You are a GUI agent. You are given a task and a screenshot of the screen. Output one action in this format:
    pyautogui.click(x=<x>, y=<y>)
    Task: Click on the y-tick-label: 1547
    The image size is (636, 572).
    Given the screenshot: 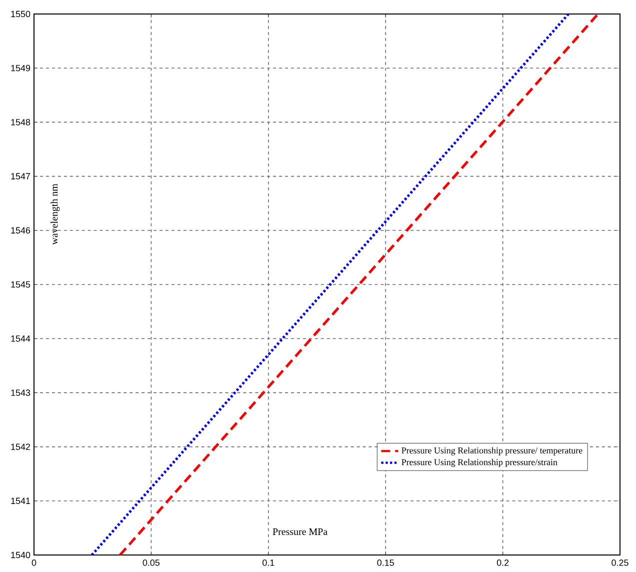 What is the action you would take?
    pyautogui.click(x=20, y=176)
    